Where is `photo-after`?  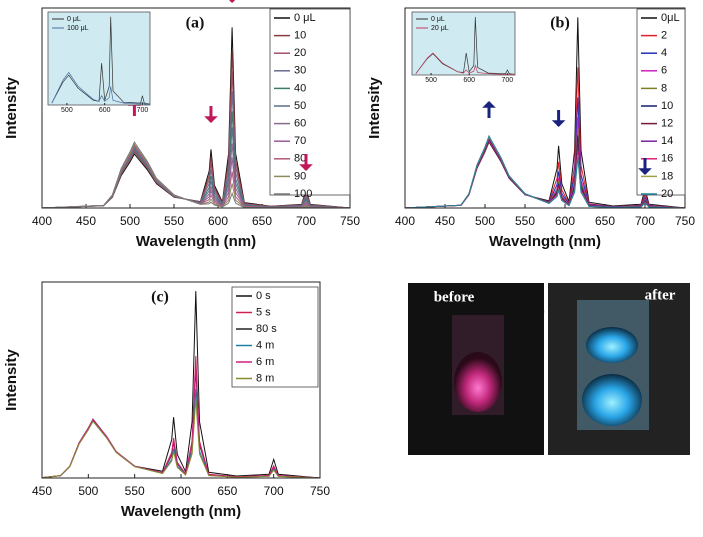 photo-after is located at coordinates (619, 369).